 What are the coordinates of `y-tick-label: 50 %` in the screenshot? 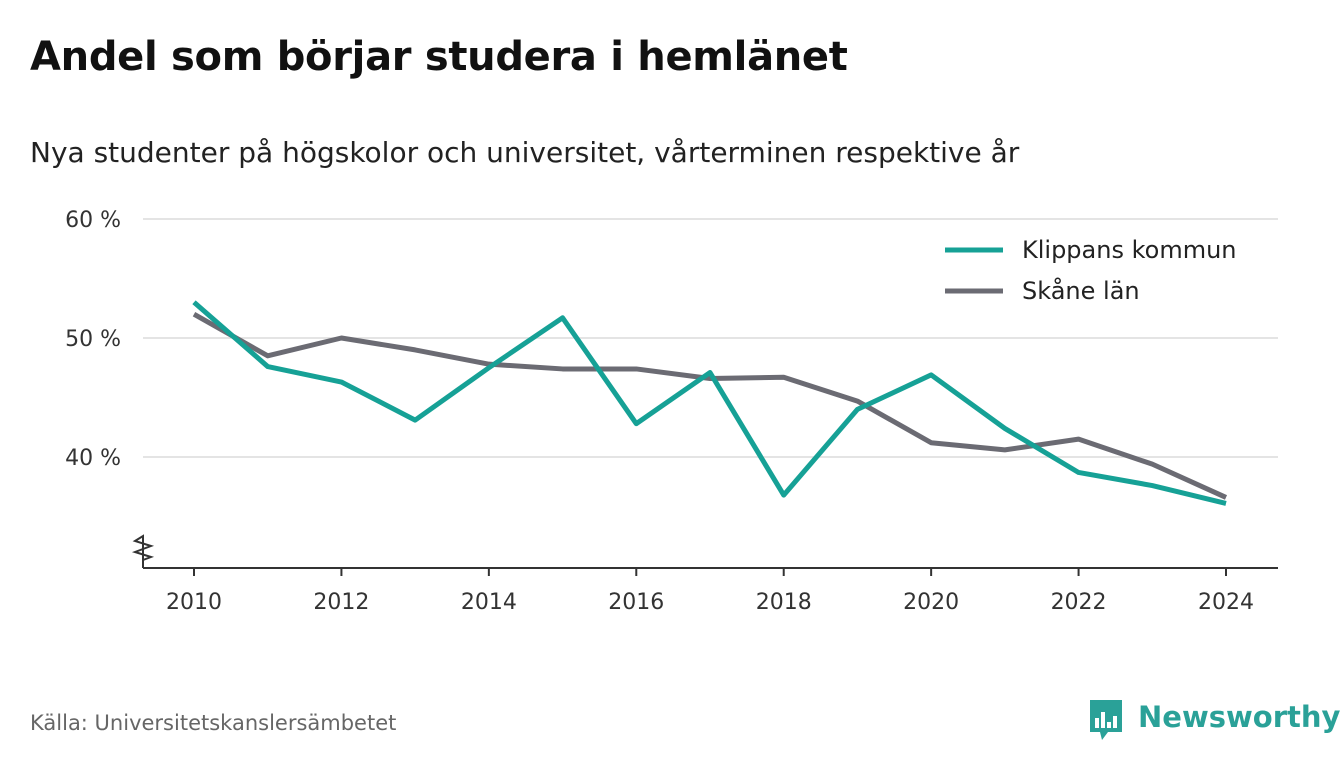 It's located at (93, 339).